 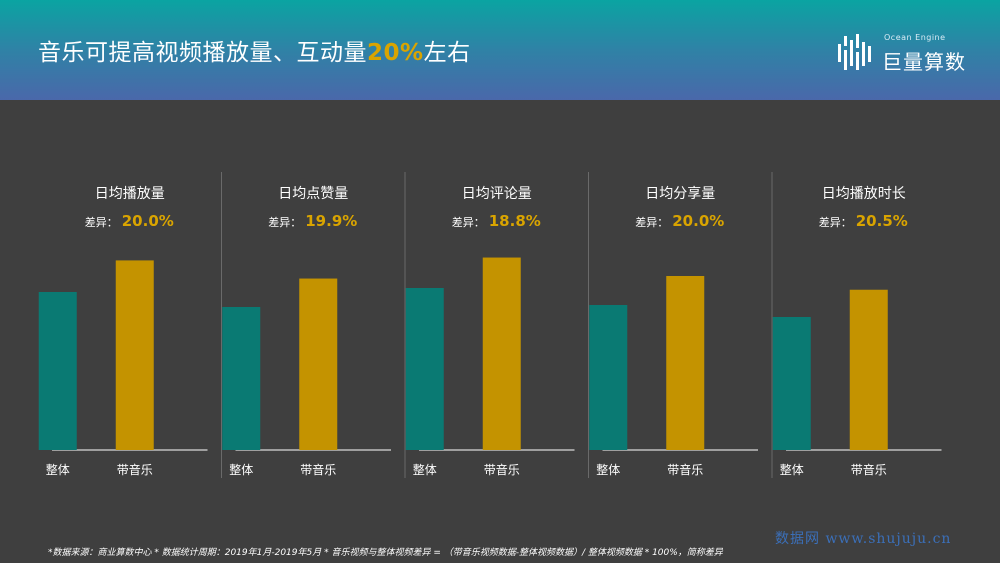 What do you see at coordinates (447, 53) in the screenshot?
I see `title-suffix: 左右` at bounding box center [447, 53].